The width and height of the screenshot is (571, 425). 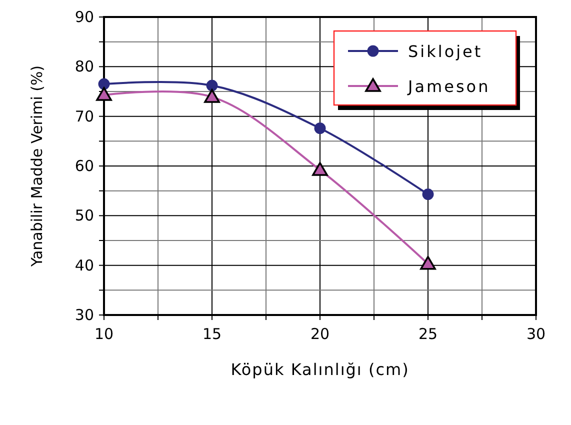 What do you see at coordinates (37, 166) in the screenshot?
I see `y-axis-title: Yanabilir Madde Verimi (%)` at bounding box center [37, 166].